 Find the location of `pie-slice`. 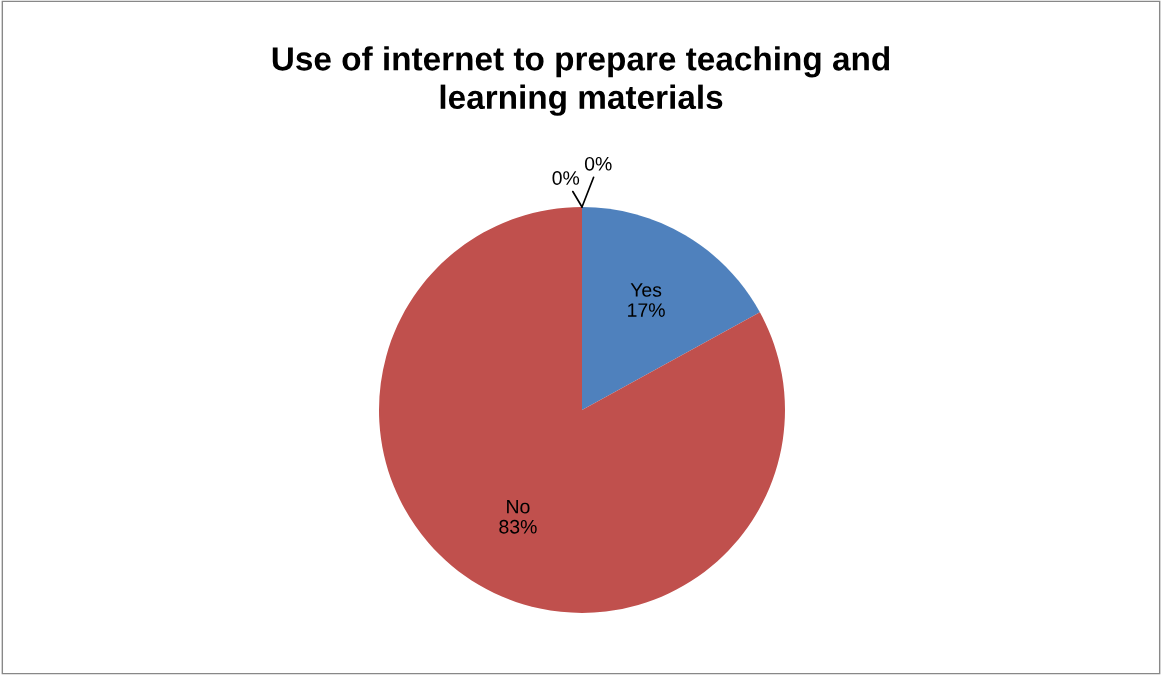

pie-slice is located at coordinates (671, 308).